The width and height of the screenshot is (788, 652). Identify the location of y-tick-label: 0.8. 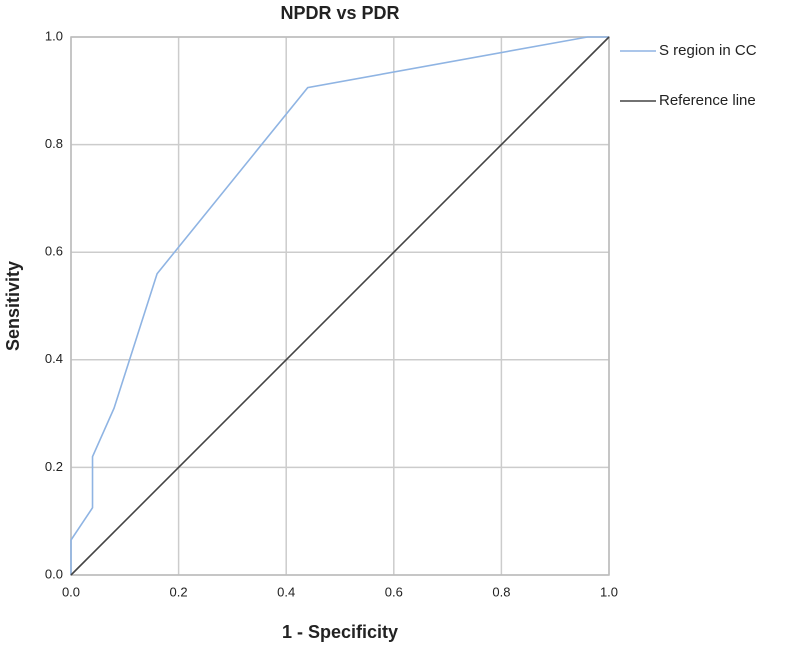
(54, 143).